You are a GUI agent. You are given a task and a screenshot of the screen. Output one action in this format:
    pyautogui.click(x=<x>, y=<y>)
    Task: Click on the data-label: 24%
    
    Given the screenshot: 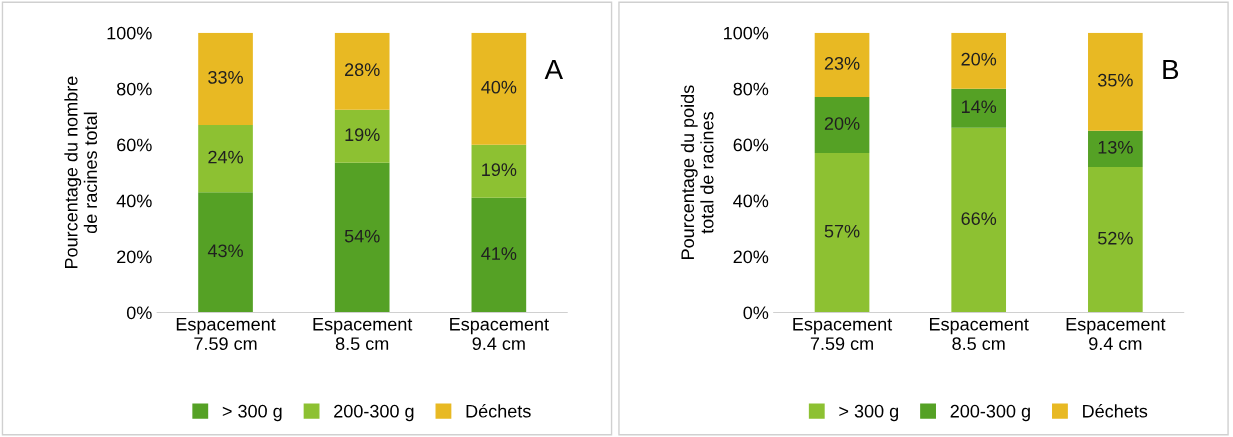 What is the action you would take?
    pyautogui.click(x=225, y=157)
    